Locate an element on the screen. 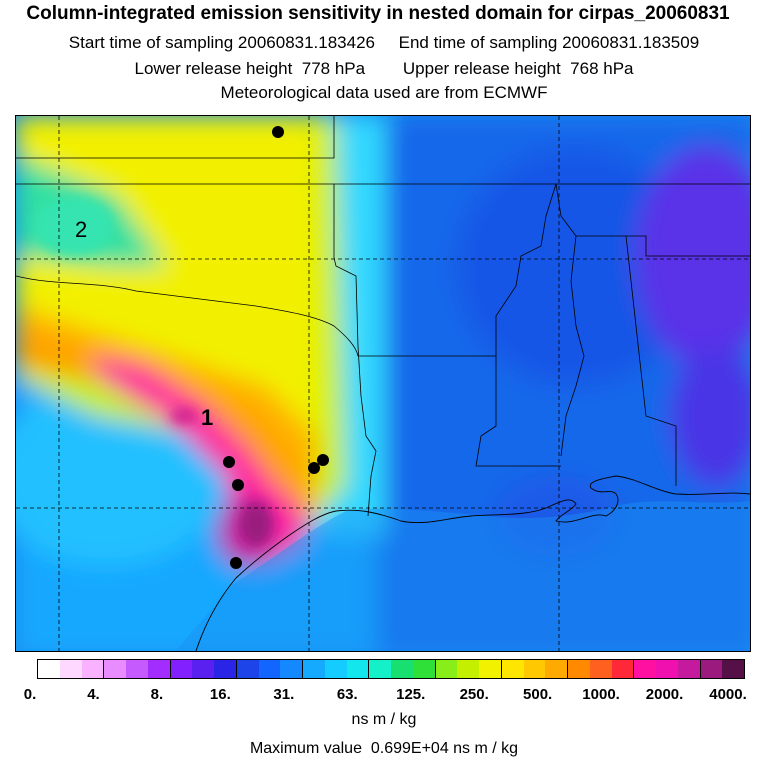 This screenshot has height=768, width=768. release-points is located at coordinates (276, 347).